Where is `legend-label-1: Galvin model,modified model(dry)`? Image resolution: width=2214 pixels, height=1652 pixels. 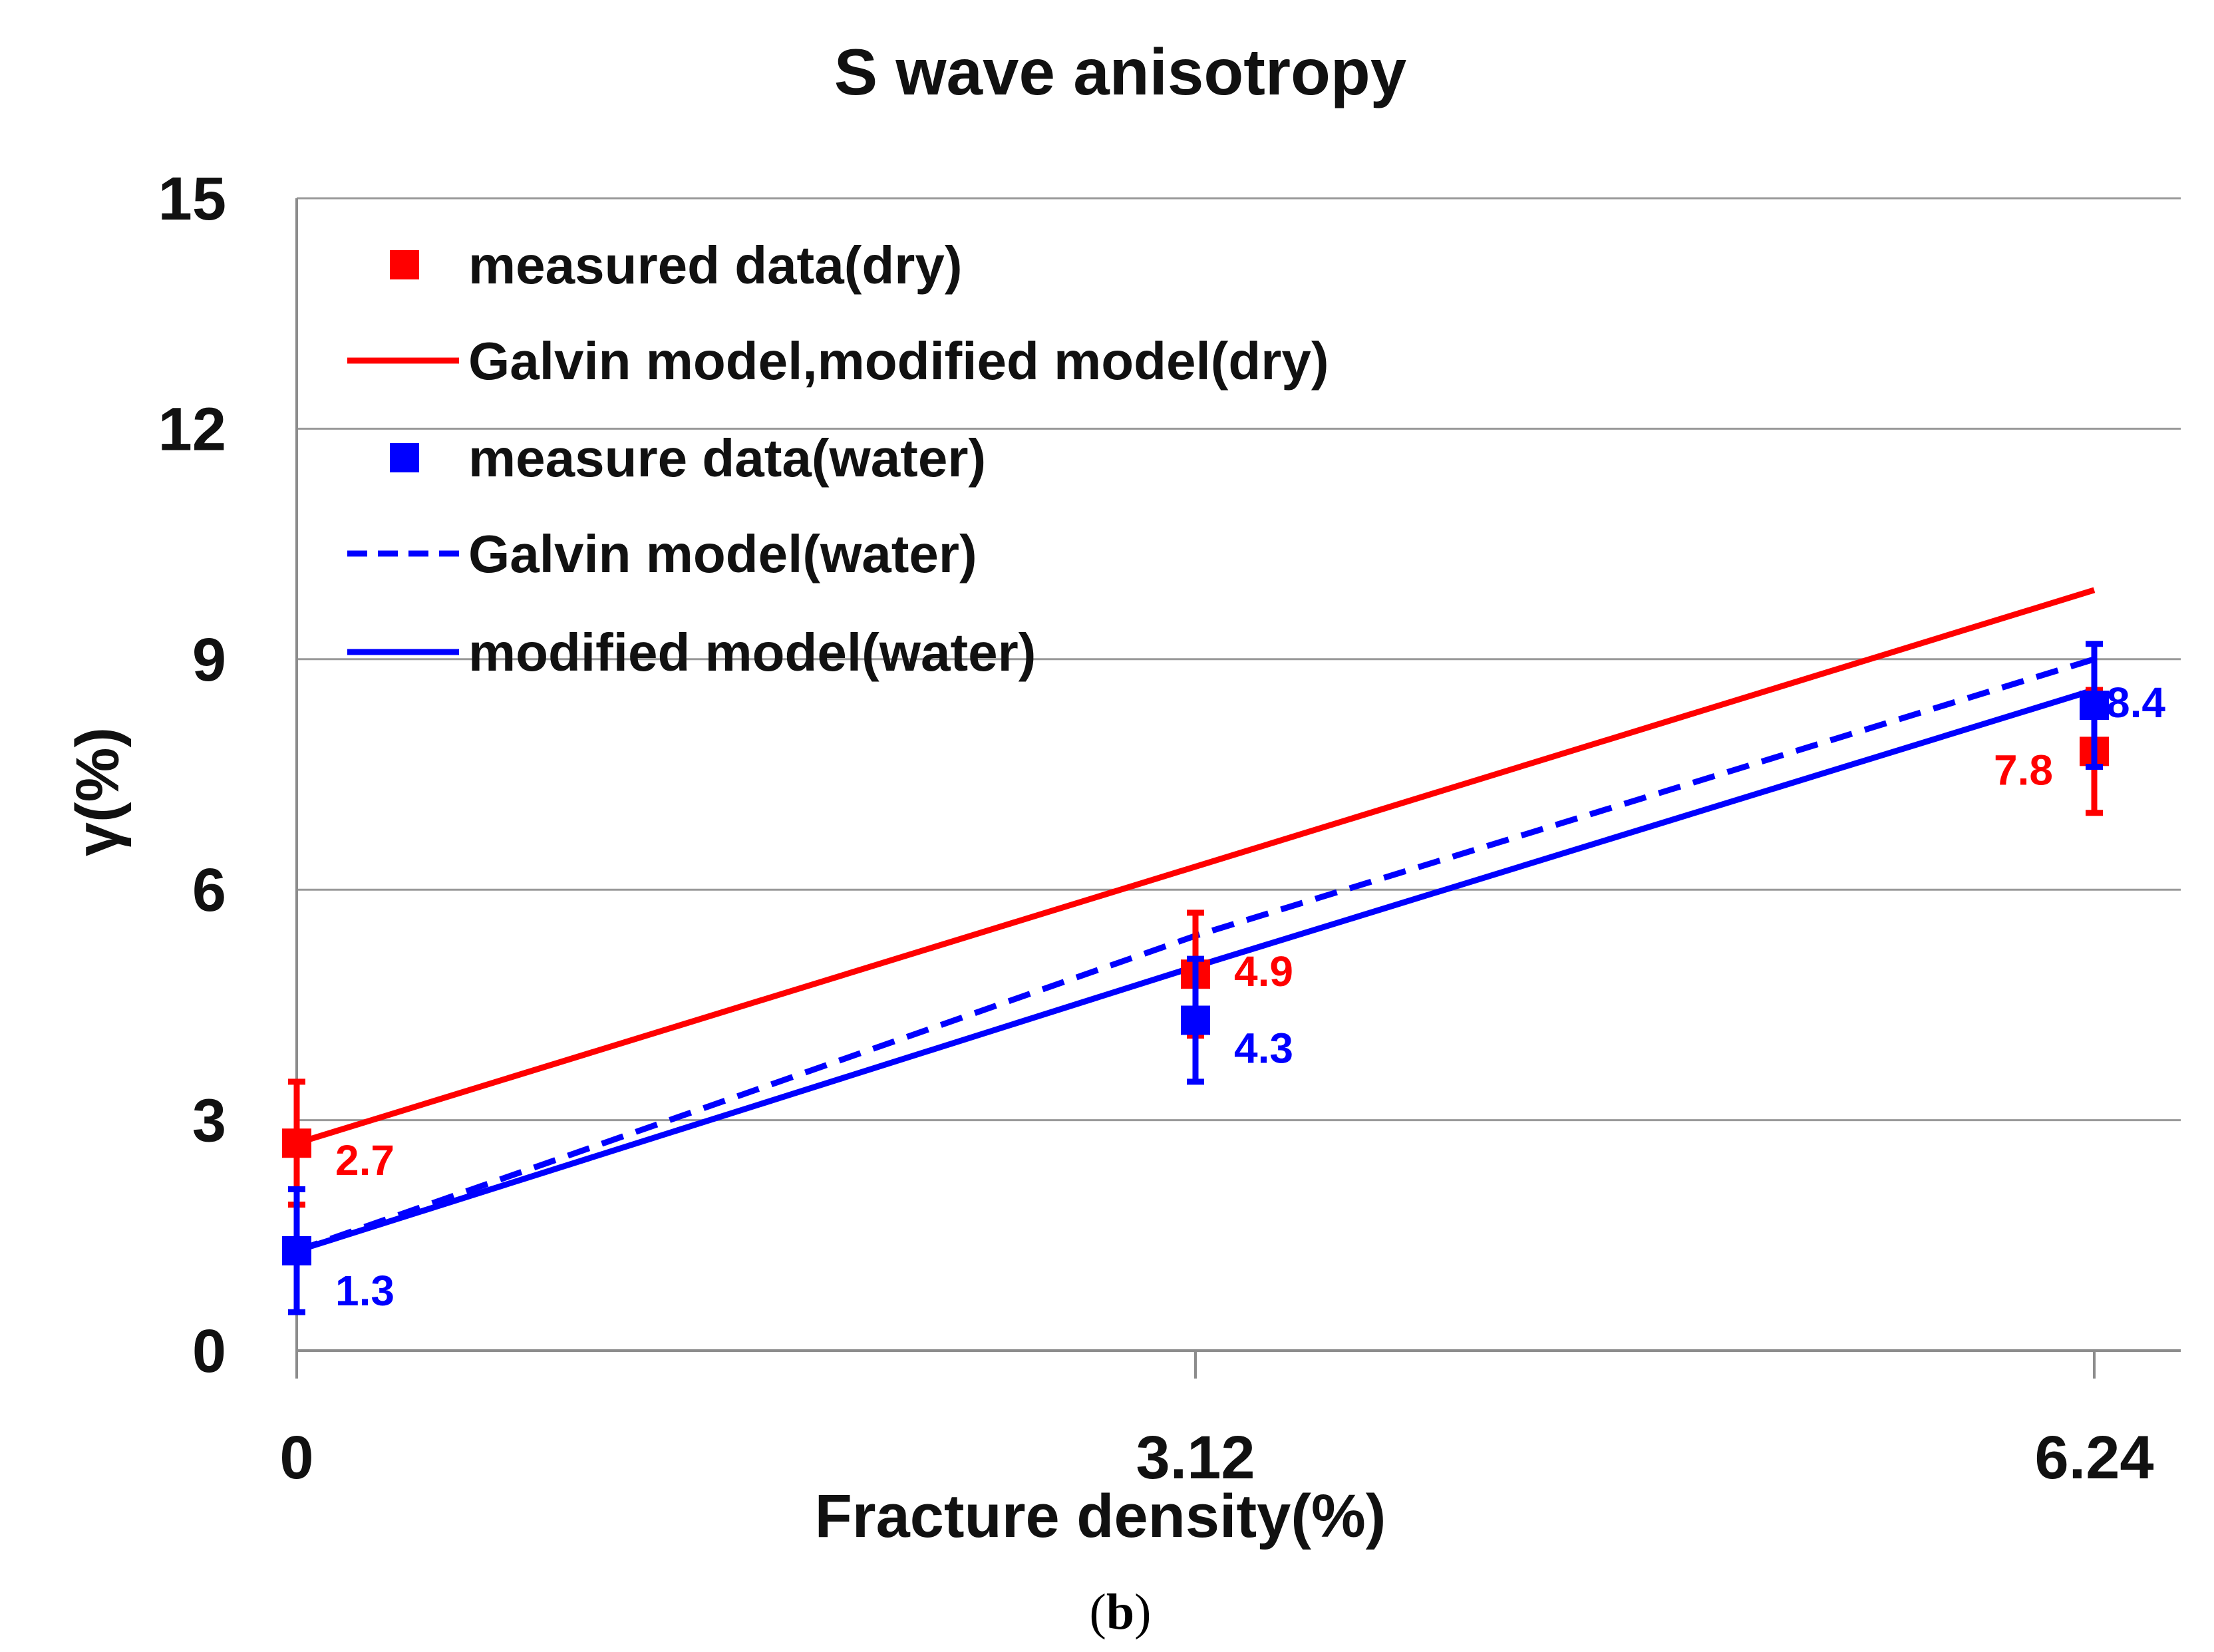
legend-label-1: Galvin model,modified model(dry) is located at coordinates (899, 361).